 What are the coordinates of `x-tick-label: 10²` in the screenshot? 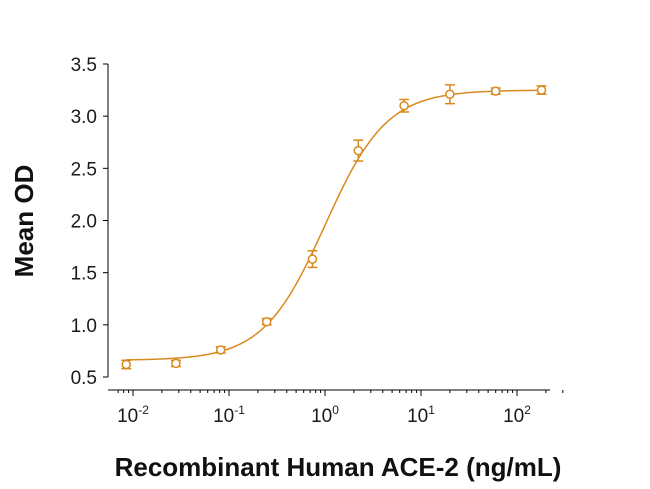 It's located at (517, 415).